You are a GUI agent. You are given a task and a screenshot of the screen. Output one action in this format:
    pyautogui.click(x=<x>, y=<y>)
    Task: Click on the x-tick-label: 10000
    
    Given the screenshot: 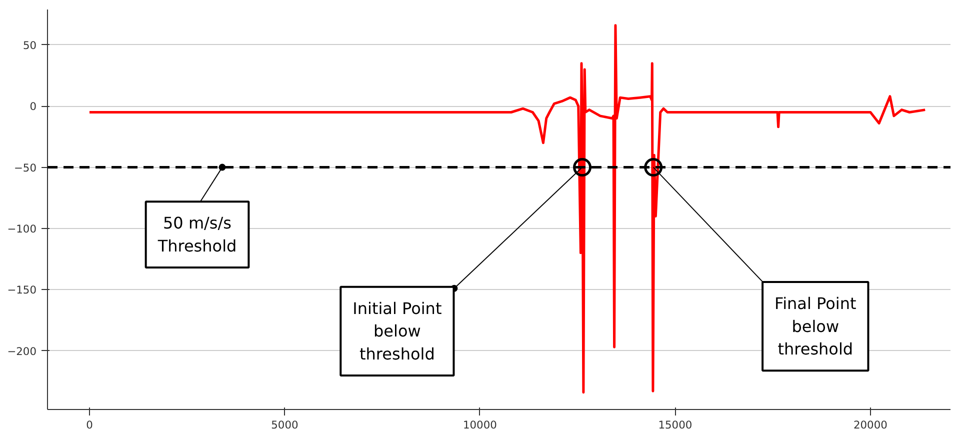 What is the action you would take?
    pyautogui.click(x=480, y=425)
    